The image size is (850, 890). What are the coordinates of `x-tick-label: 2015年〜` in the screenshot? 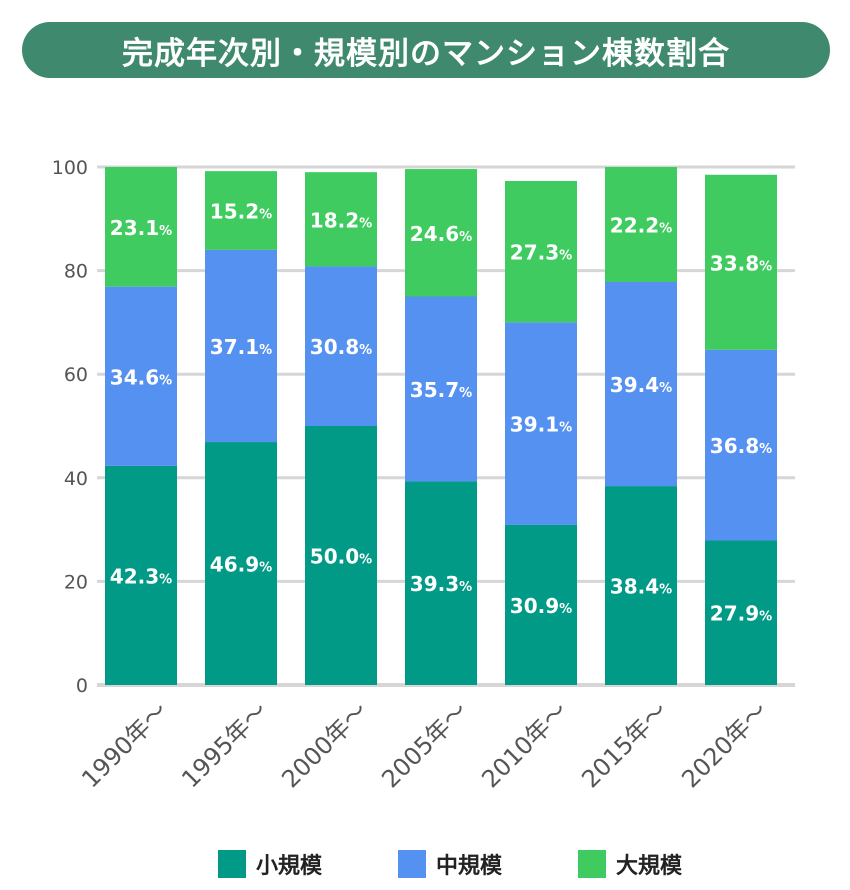 It's located at (624, 744).